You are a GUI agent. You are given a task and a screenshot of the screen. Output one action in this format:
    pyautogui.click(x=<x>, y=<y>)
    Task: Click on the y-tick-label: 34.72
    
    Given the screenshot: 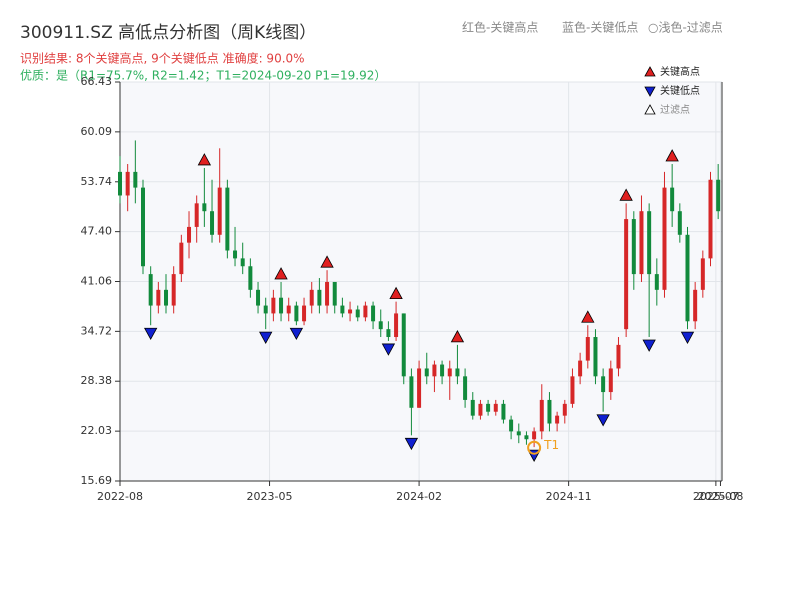 What is the action you would take?
    pyautogui.click(x=97, y=330)
    